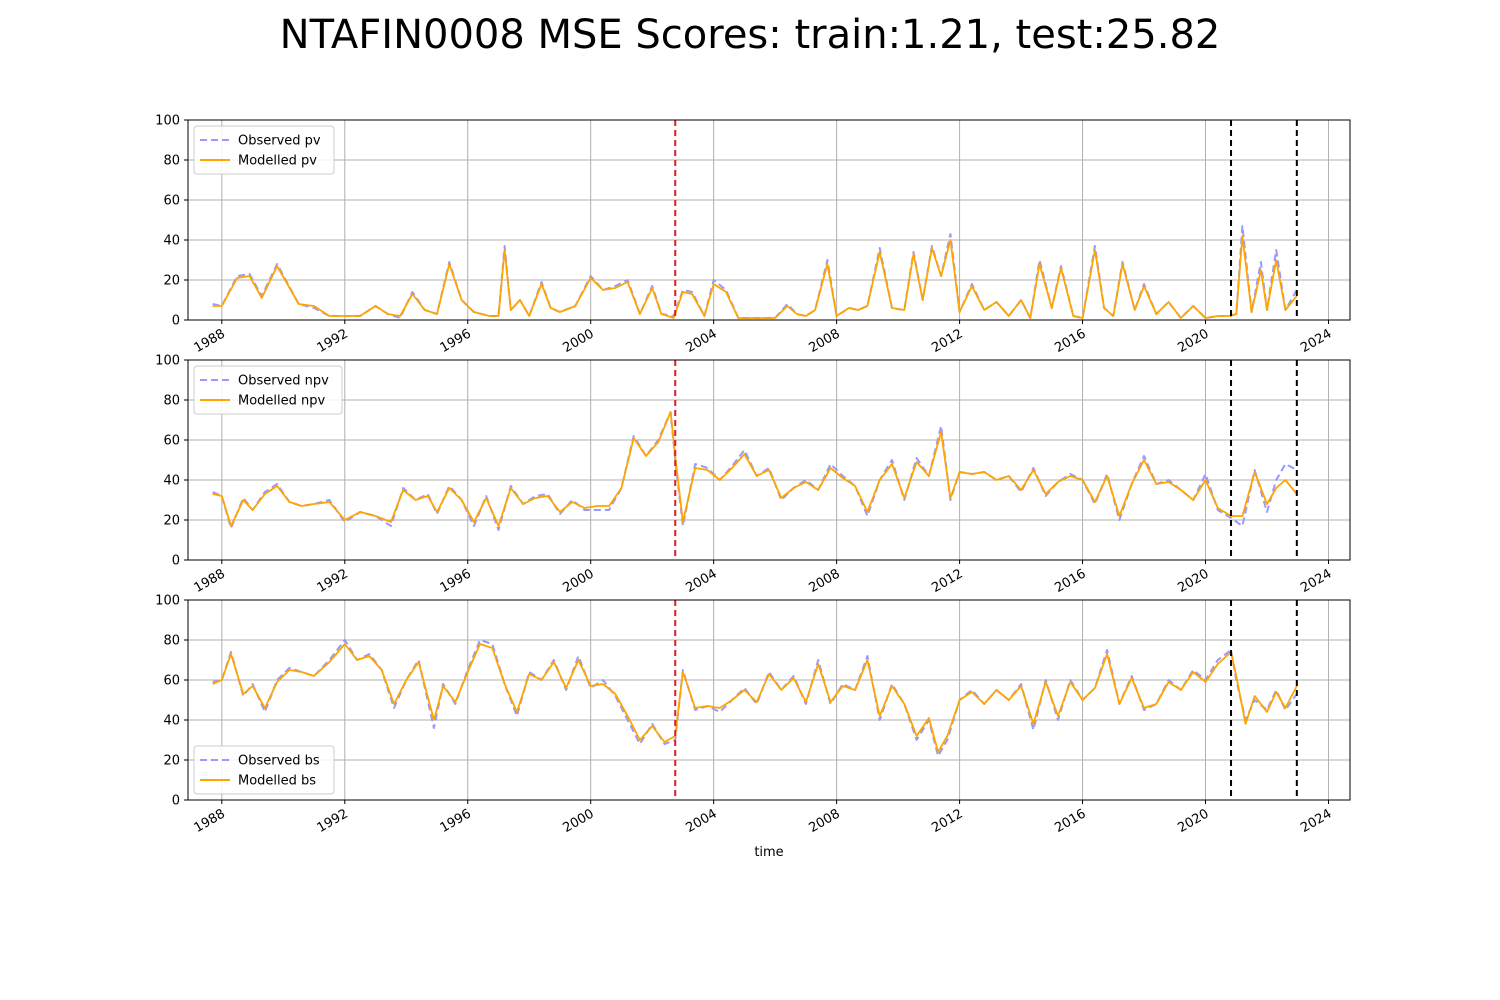 This screenshot has width=1500, height=1000. What do you see at coordinates (279, 761) in the screenshot?
I see `legend-label: Observed bs` at bounding box center [279, 761].